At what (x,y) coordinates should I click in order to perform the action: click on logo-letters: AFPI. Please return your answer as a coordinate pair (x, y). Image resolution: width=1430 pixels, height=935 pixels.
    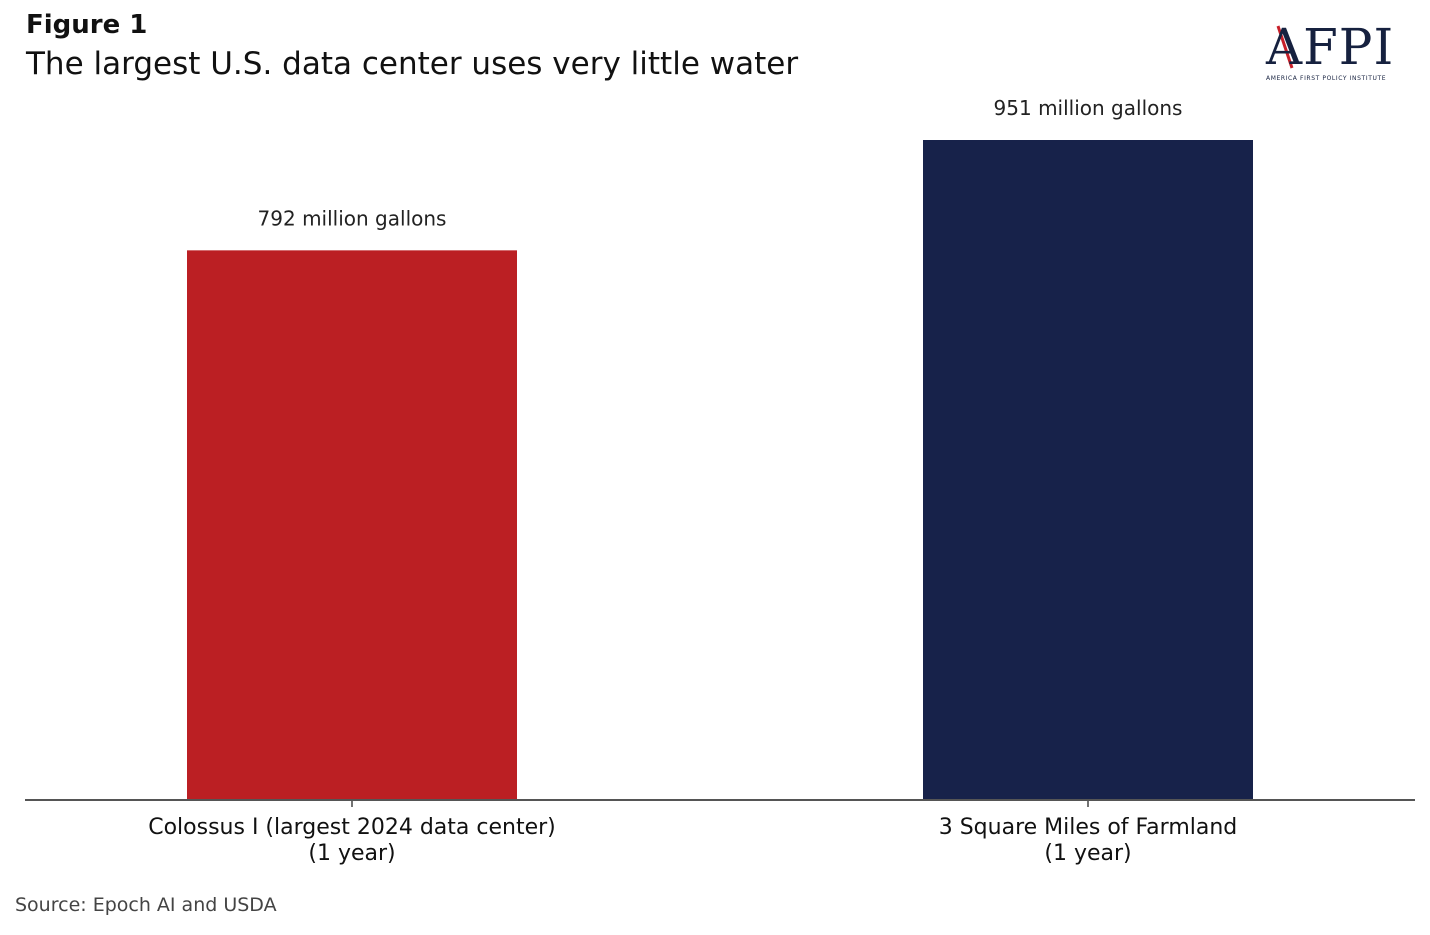
    Looking at the image, I should click on (1330, 47).